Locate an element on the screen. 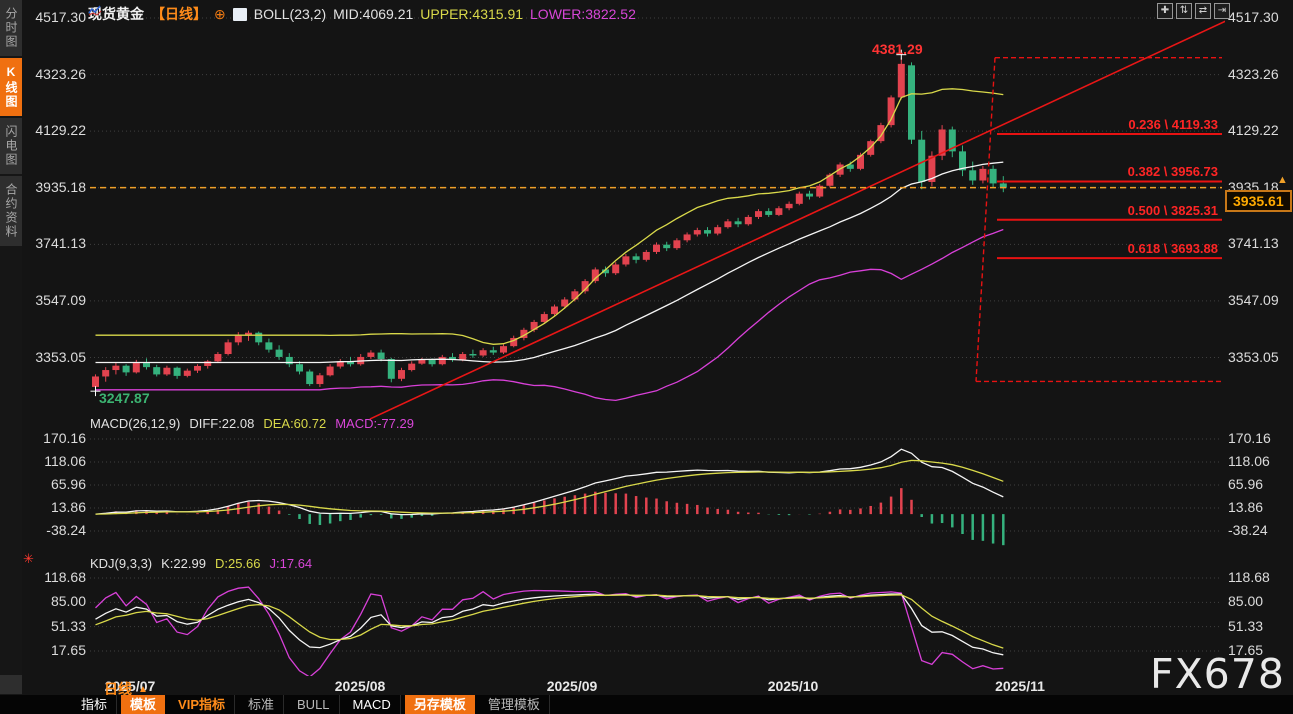 The height and width of the screenshot is (714, 1293). y-axis-label-right: 4129.22 is located at coordinates (1253, 130).